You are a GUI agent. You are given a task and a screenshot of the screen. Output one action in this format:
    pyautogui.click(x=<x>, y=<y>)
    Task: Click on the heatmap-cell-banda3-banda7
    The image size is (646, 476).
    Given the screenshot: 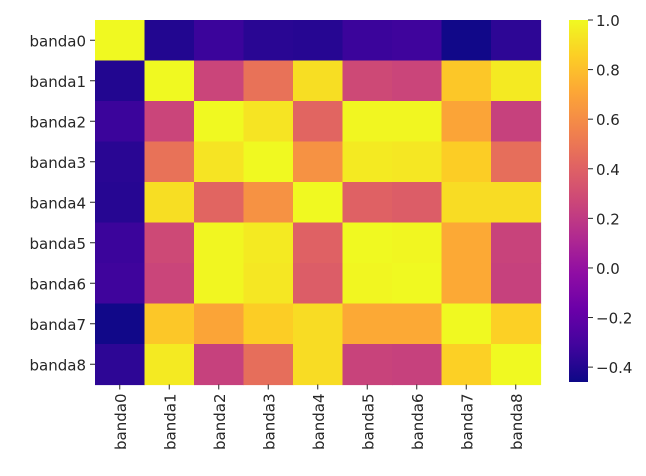 What is the action you would take?
    pyautogui.click(x=466, y=162)
    